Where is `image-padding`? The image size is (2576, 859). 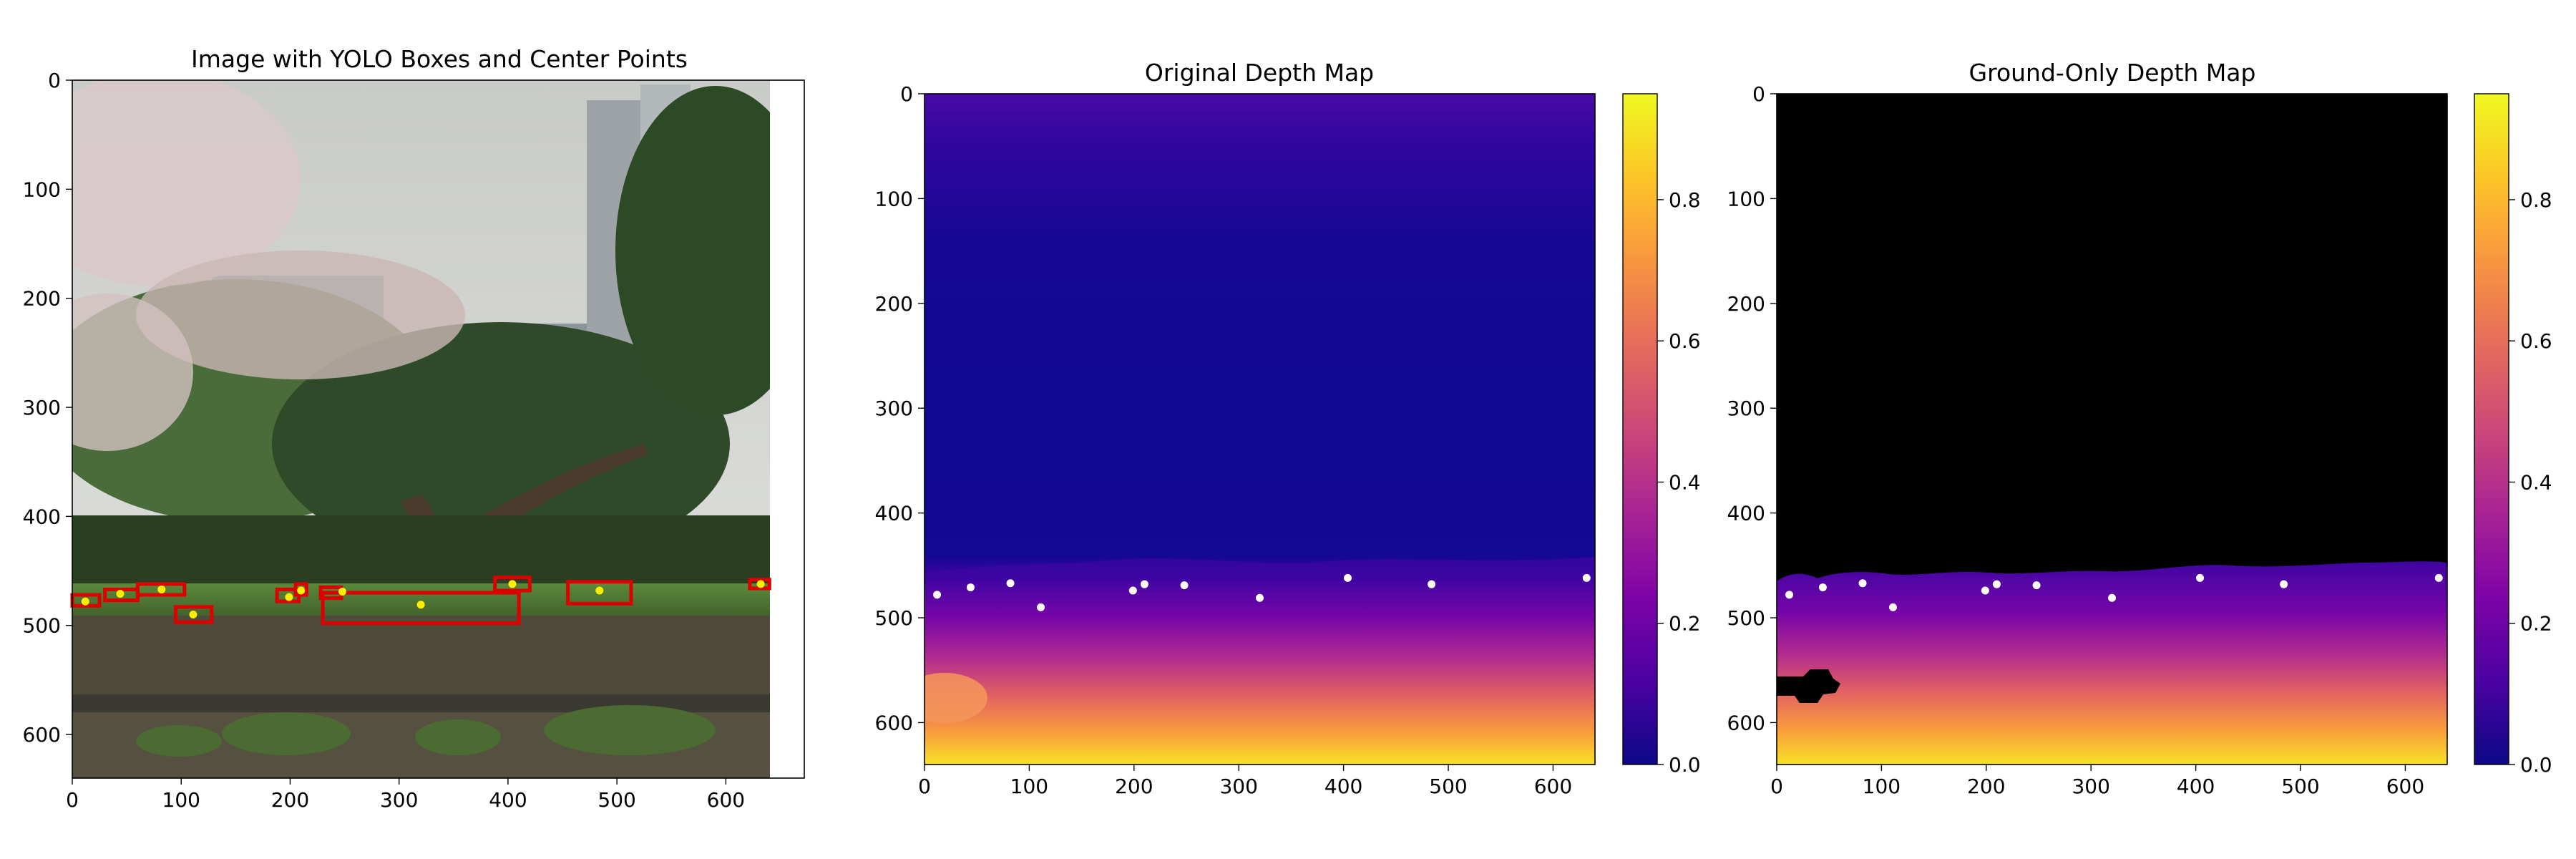
image-padding is located at coordinates (787, 429).